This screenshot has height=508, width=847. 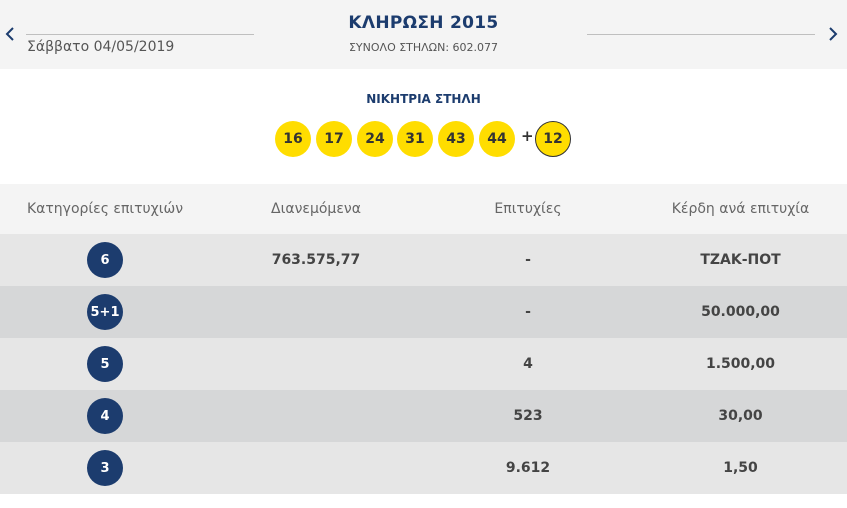 I want to click on header-winners: Επιτυχίες, so click(x=528, y=209).